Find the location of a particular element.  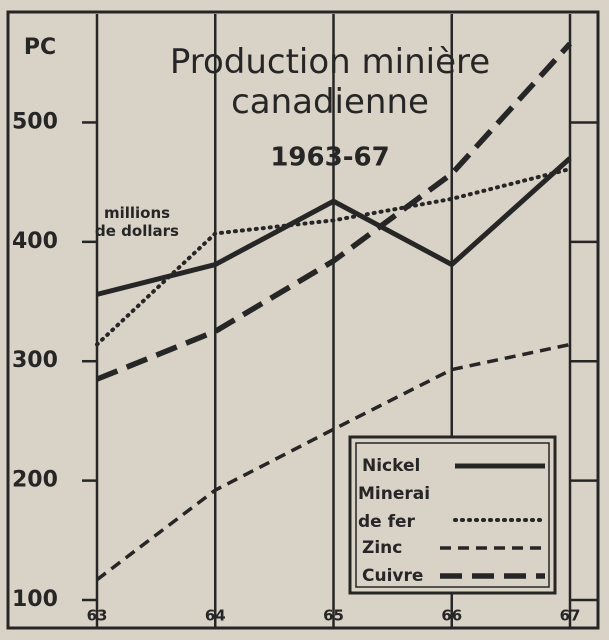

legend-box is located at coordinates (452, 515).